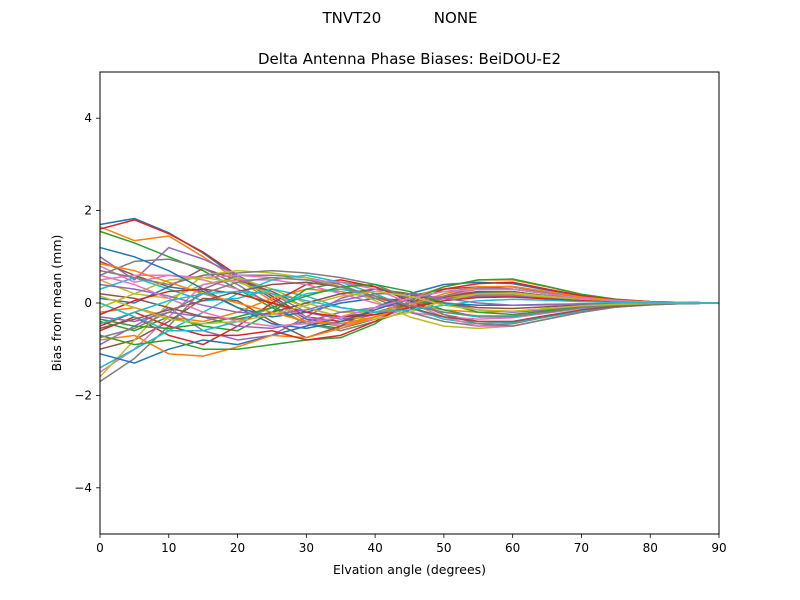 The width and height of the screenshot is (800, 600). I want to click on x-tick-label: 70, so click(581, 548).